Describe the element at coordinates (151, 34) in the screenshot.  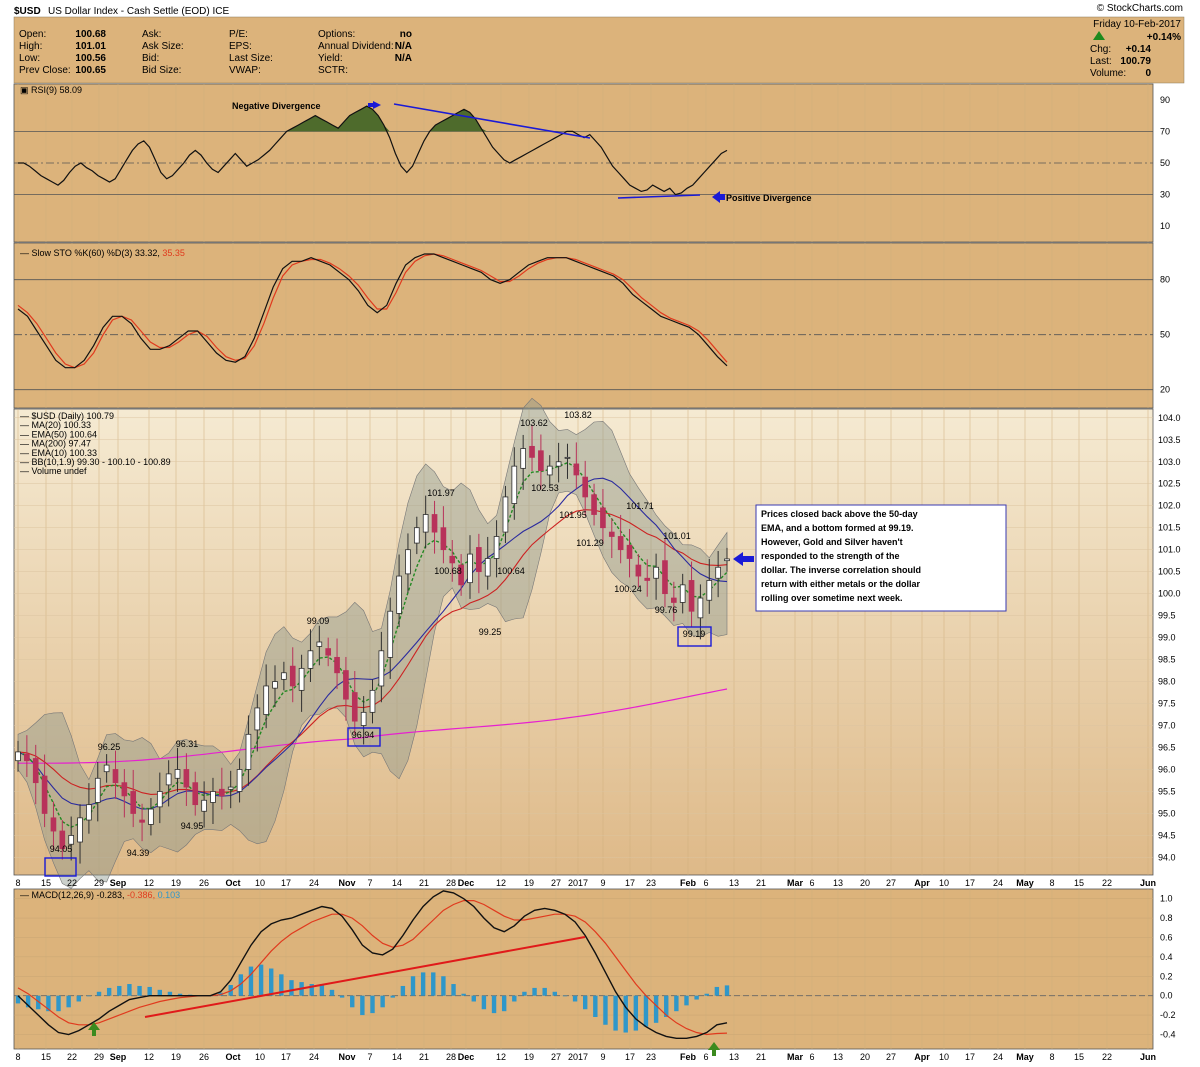
I see `quote-label: Ask:` at that location.